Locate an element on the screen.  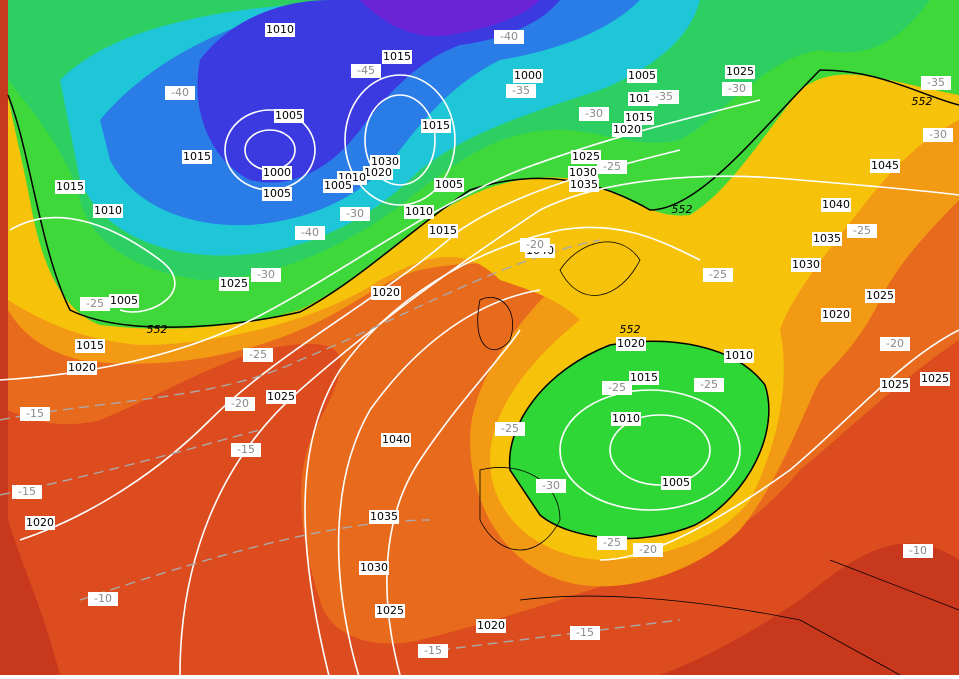
temperature-label: -45 is located at coordinates (366, 70).